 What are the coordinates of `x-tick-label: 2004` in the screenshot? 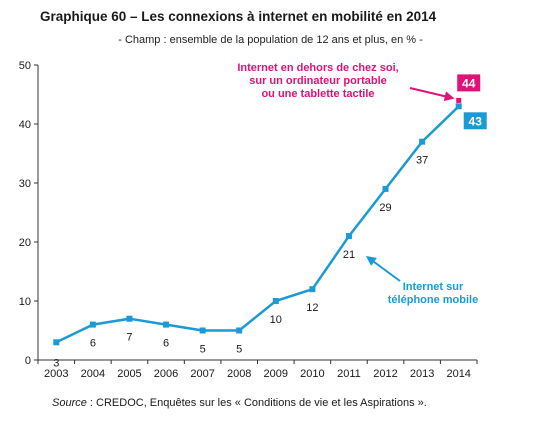 It's located at (93, 374).